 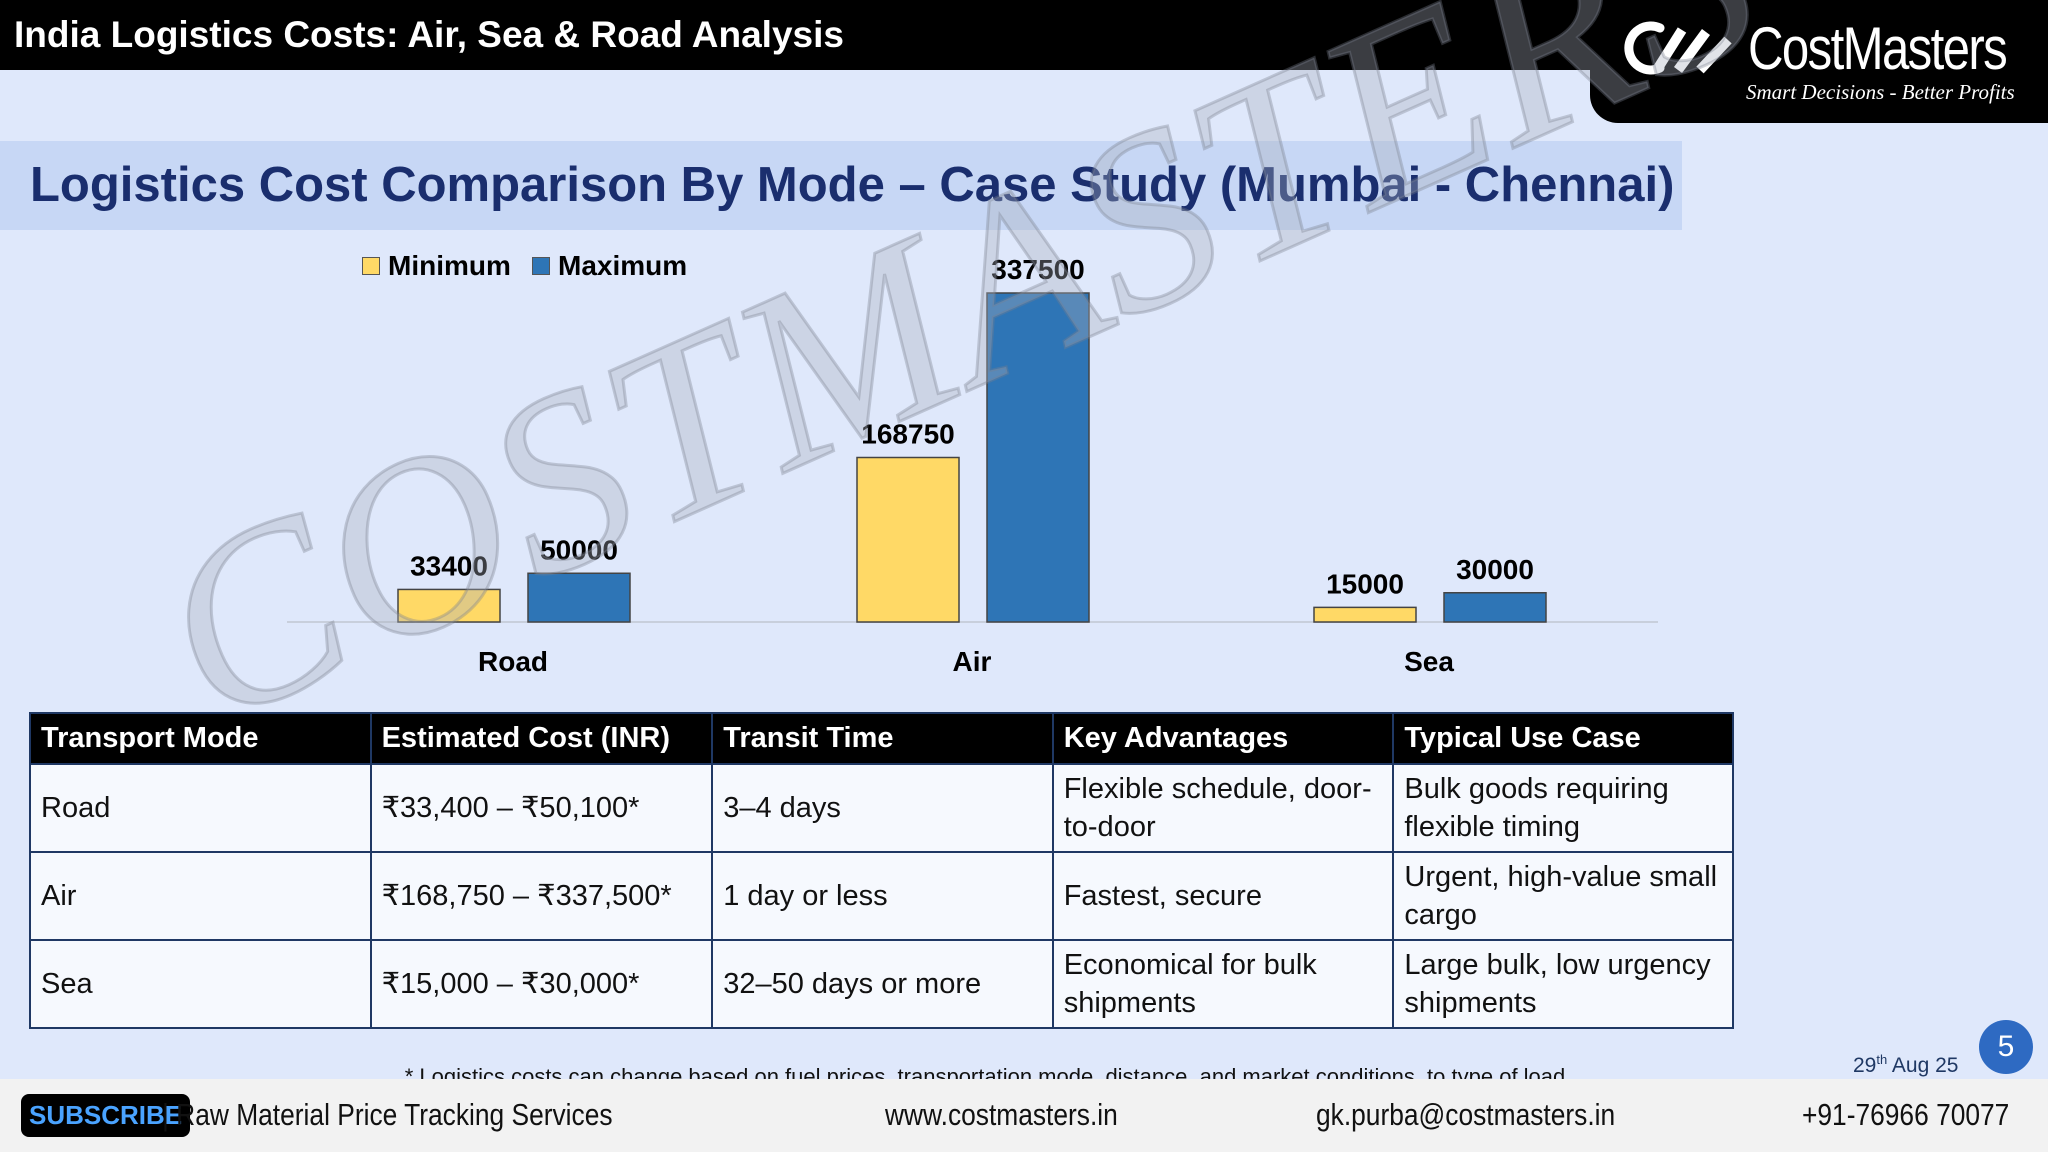 What do you see at coordinates (541, 984) in the screenshot?
I see `table-cell: ₹15,000 – ₹30,000*` at bounding box center [541, 984].